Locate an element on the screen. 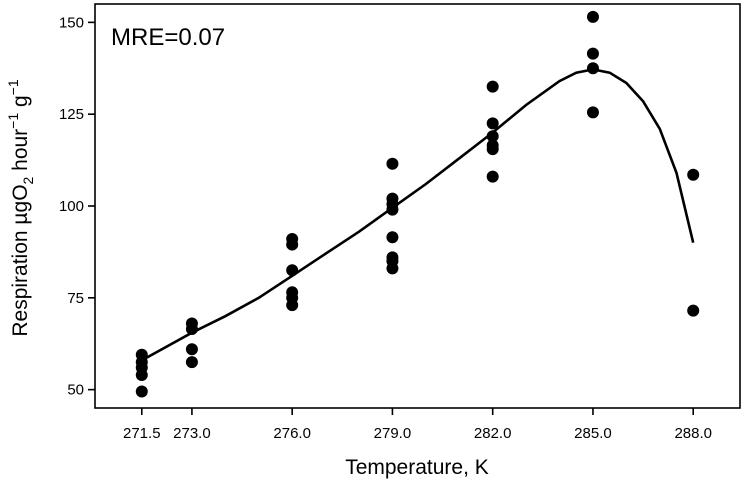  y-axis-title-tail: g is located at coordinates (20, 104).